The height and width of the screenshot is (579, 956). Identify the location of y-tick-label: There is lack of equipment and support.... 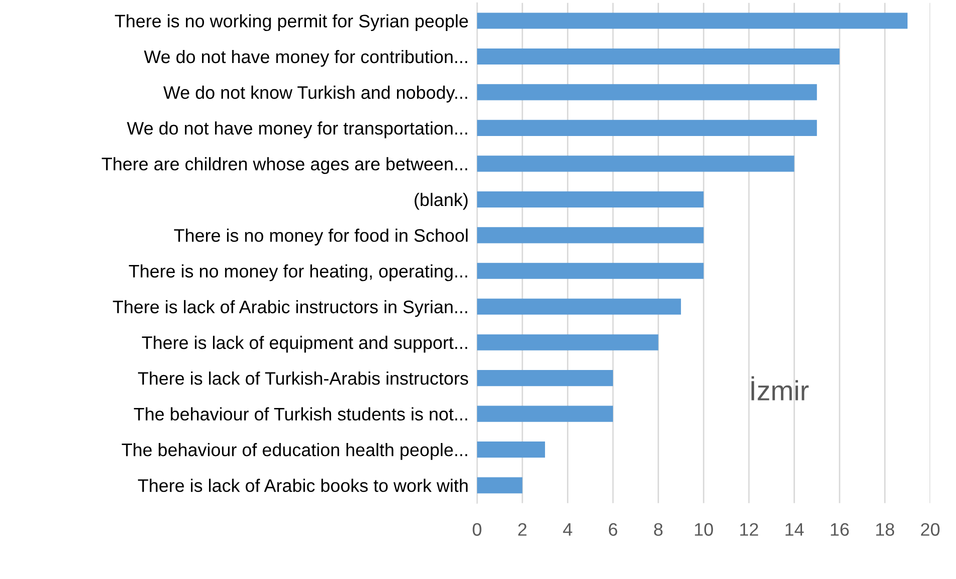
(305, 344).